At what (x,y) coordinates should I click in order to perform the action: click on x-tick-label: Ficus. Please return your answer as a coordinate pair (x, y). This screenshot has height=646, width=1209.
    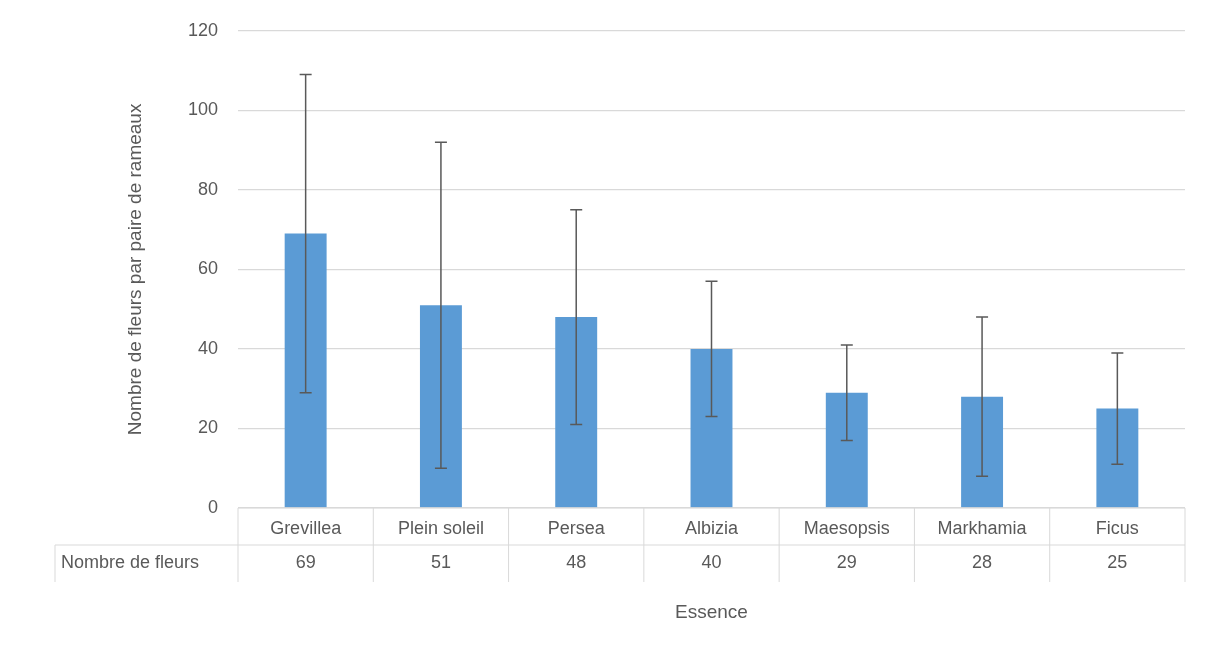
    Looking at the image, I should click on (1117, 527).